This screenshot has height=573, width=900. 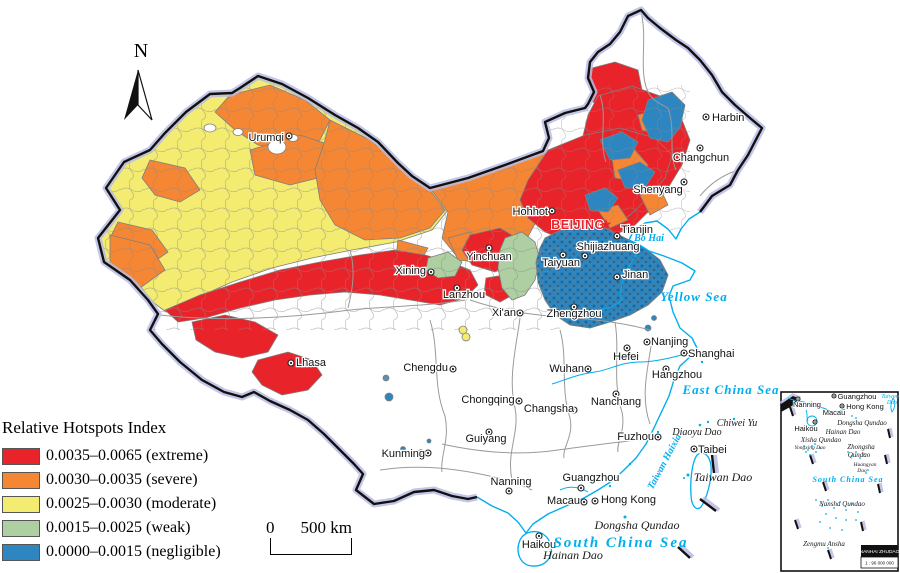 What do you see at coordinates (21, 480) in the screenshot?
I see `legend-swatch-severe` at bounding box center [21, 480].